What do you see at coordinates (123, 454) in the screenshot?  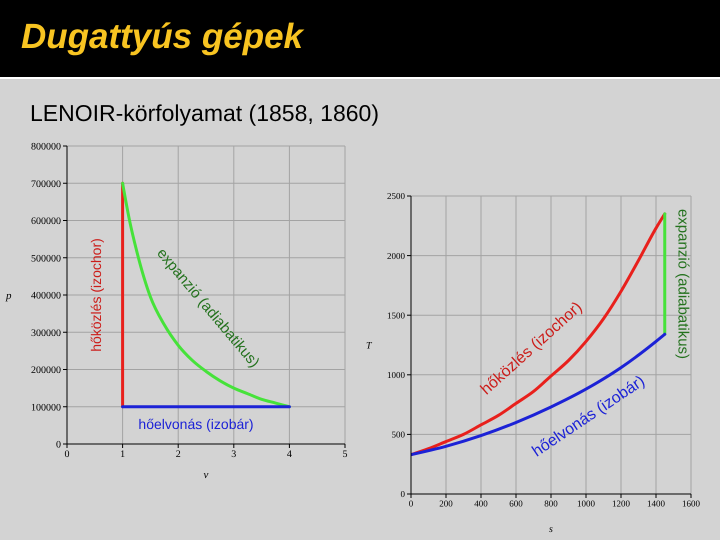 I see `x-tick-label: 1` at bounding box center [123, 454].